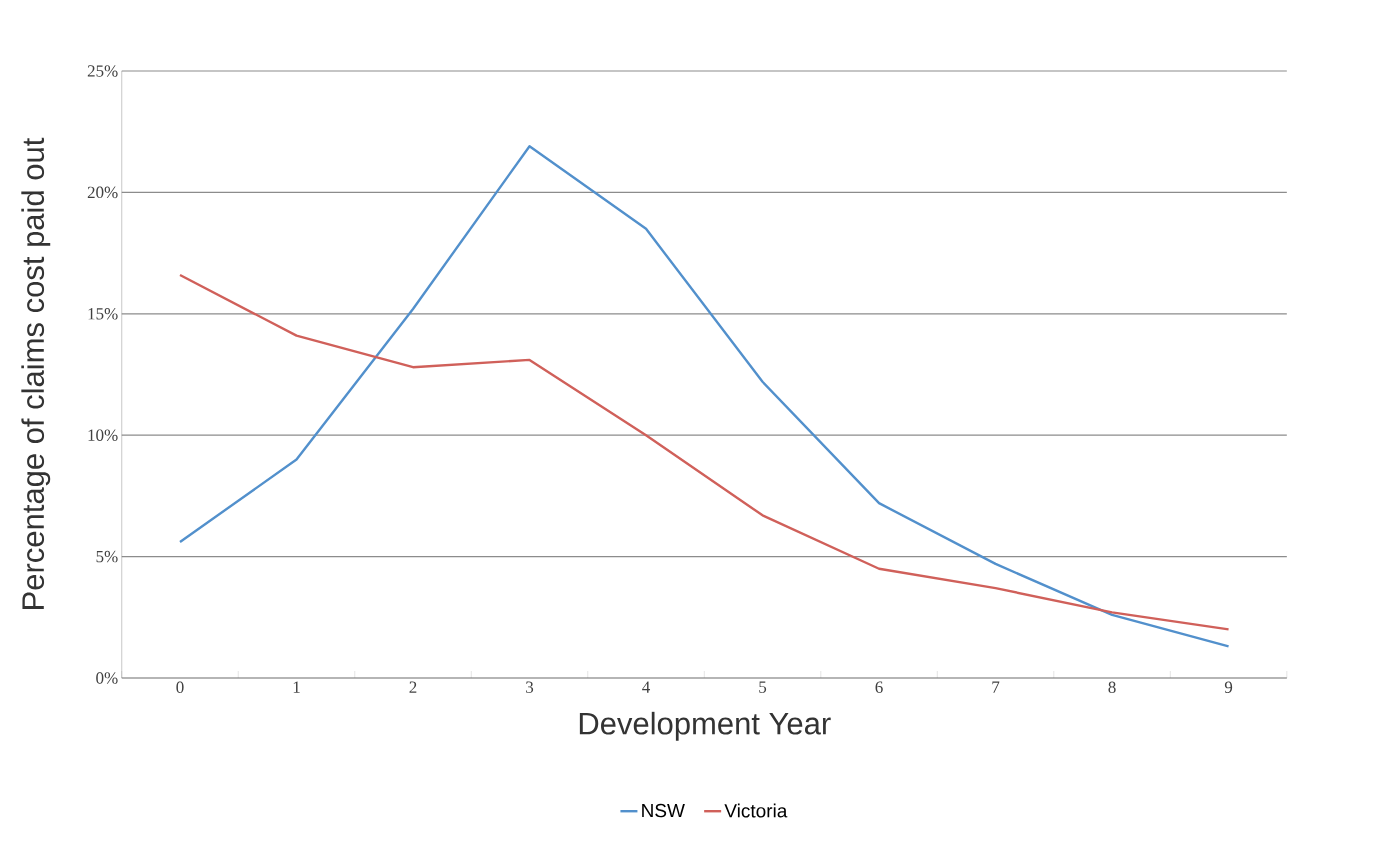 This screenshot has height=861, width=1396. I want to click on y-tick-label: 10%, so click(103, 435).